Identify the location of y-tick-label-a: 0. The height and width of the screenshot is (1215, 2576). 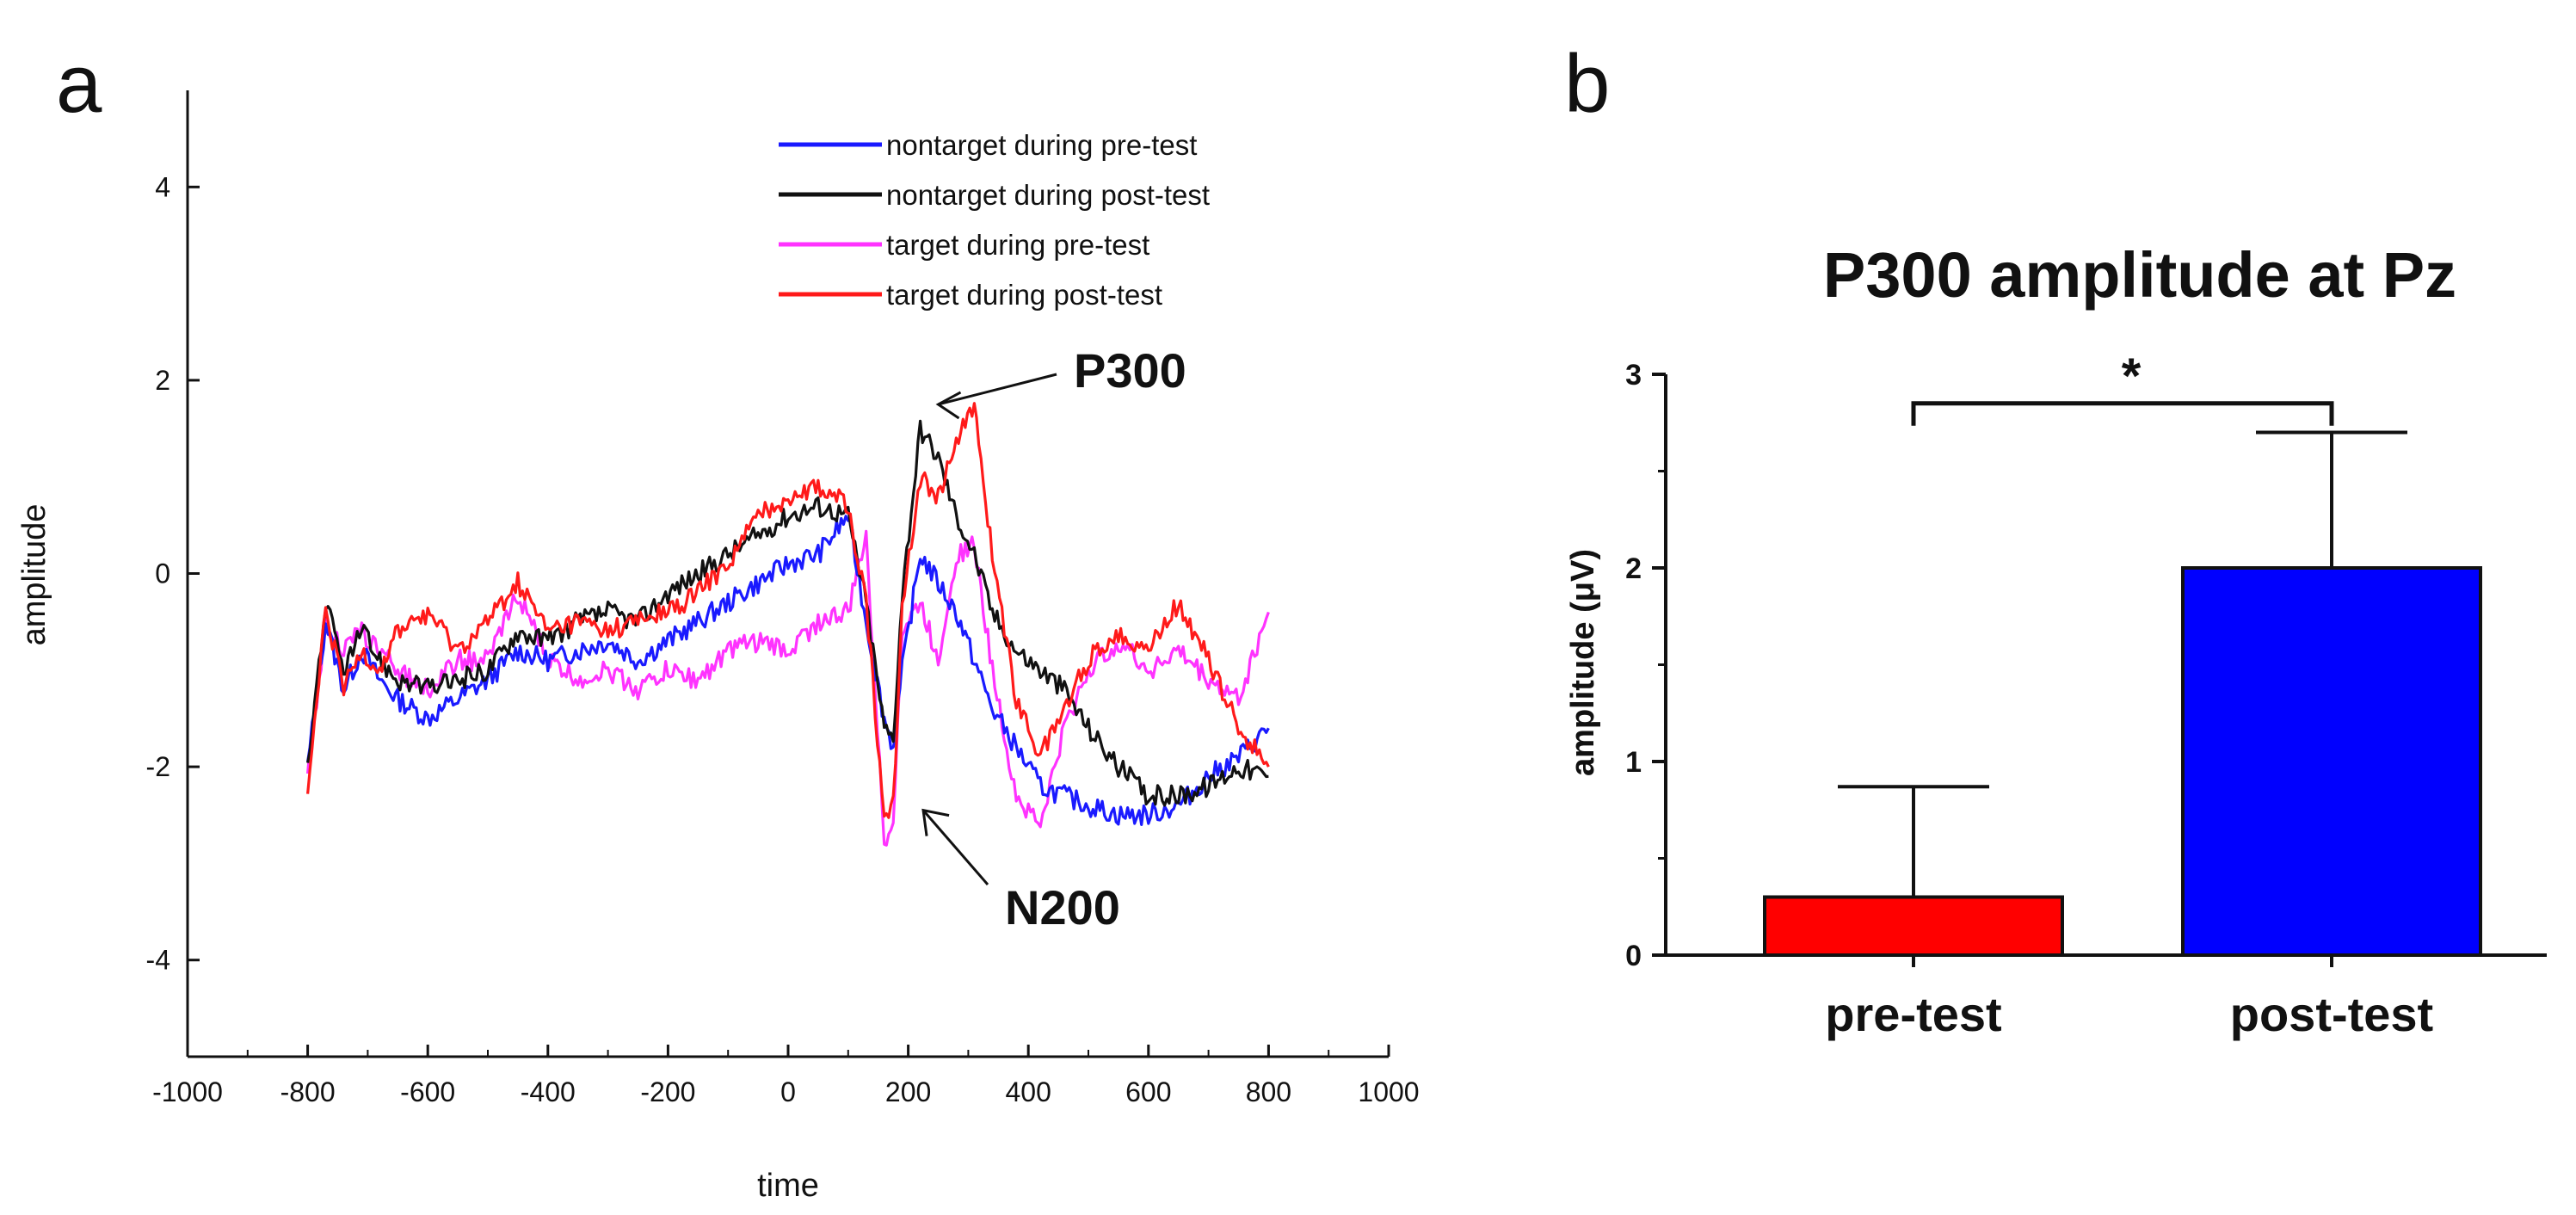
(162, 573).